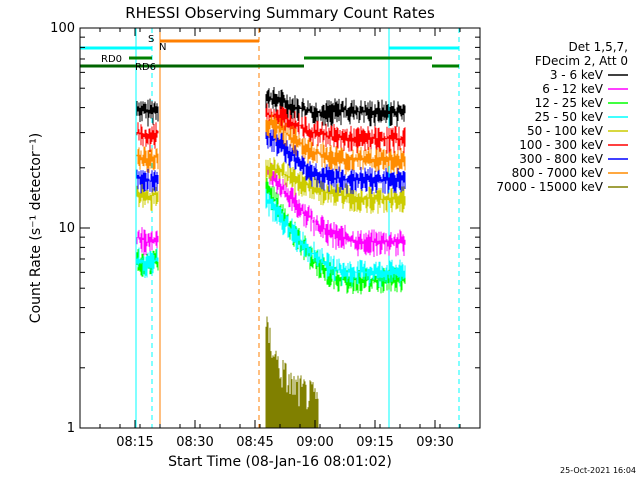 The height and width of the screenshot is (480, 640). I want to click on x-tick-label: 08:15, so click(134, 442).